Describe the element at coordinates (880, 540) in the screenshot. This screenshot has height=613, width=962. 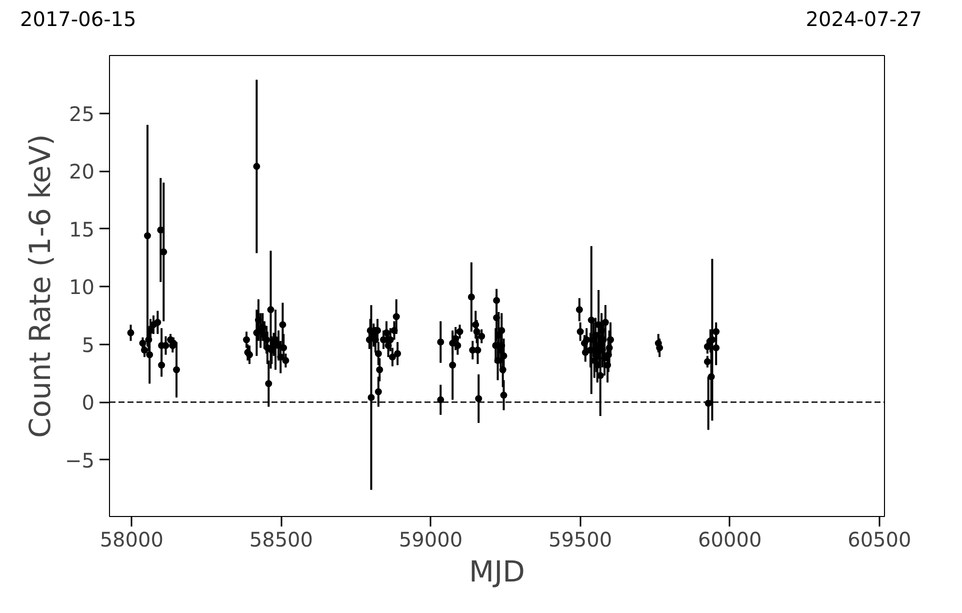
I see `x-tick-label: 60500` at that location.